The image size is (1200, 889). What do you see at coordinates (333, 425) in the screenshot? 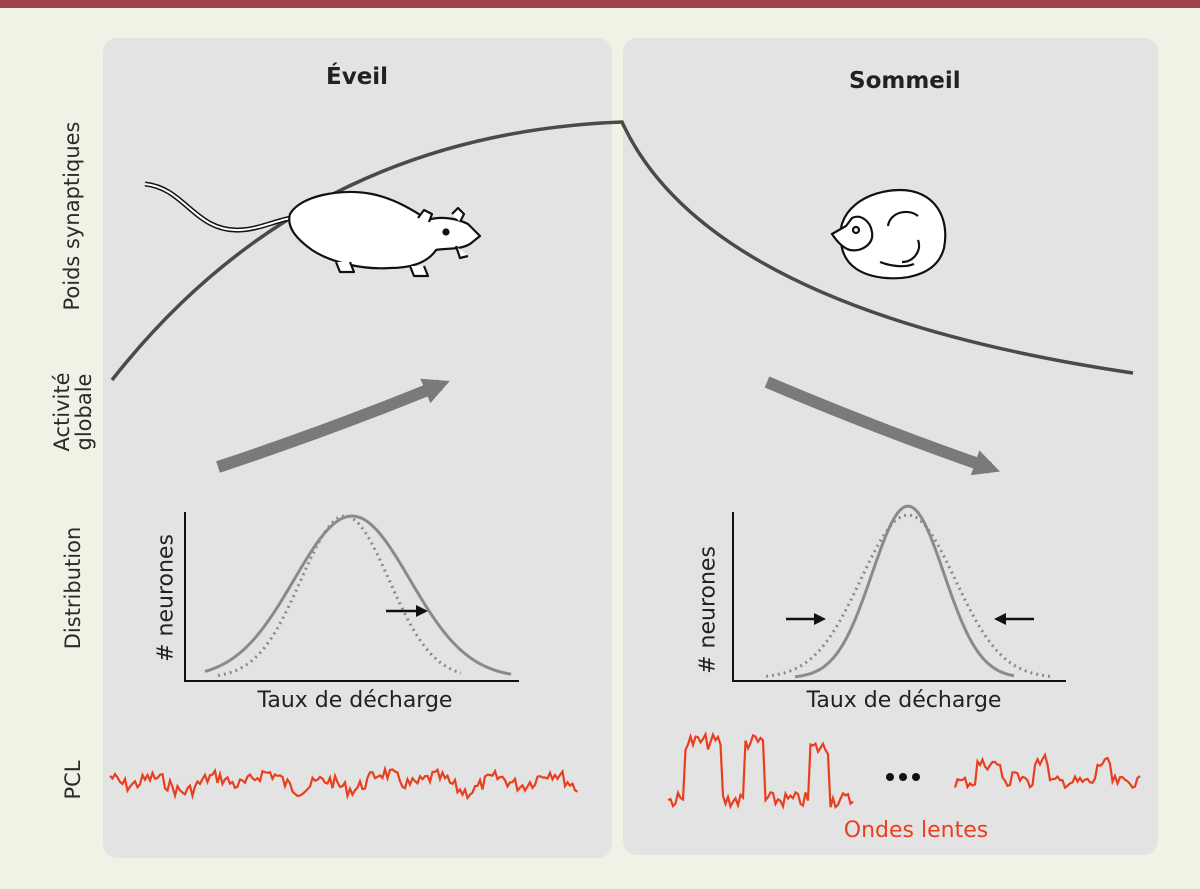
I see `activity-increase-arrow` at bounding box center [333, 425].